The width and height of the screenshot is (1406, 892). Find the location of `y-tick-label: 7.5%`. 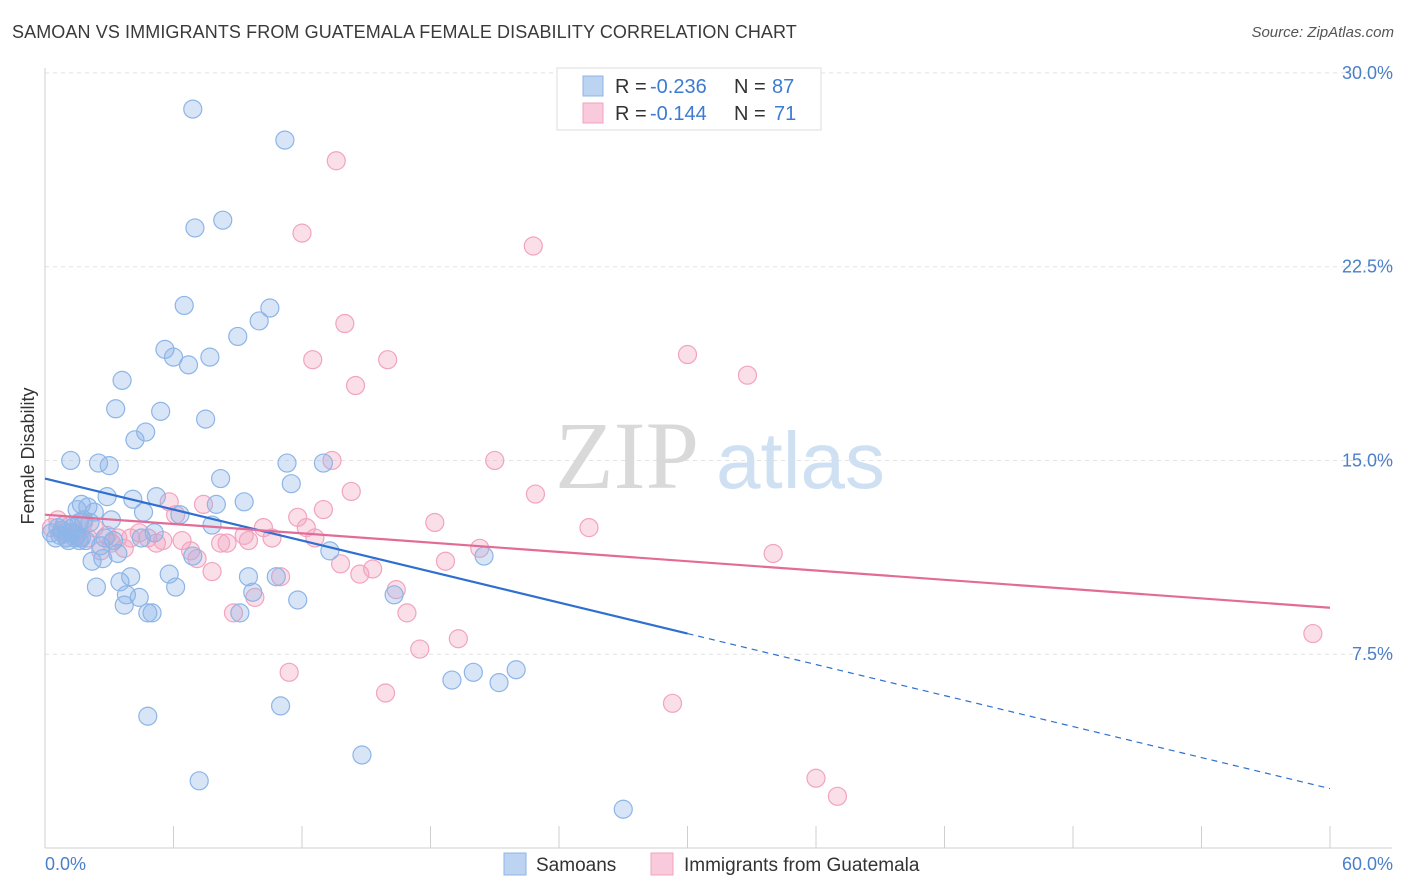

y-tick-label: 7.5% is located at coordinates (1372, 654).